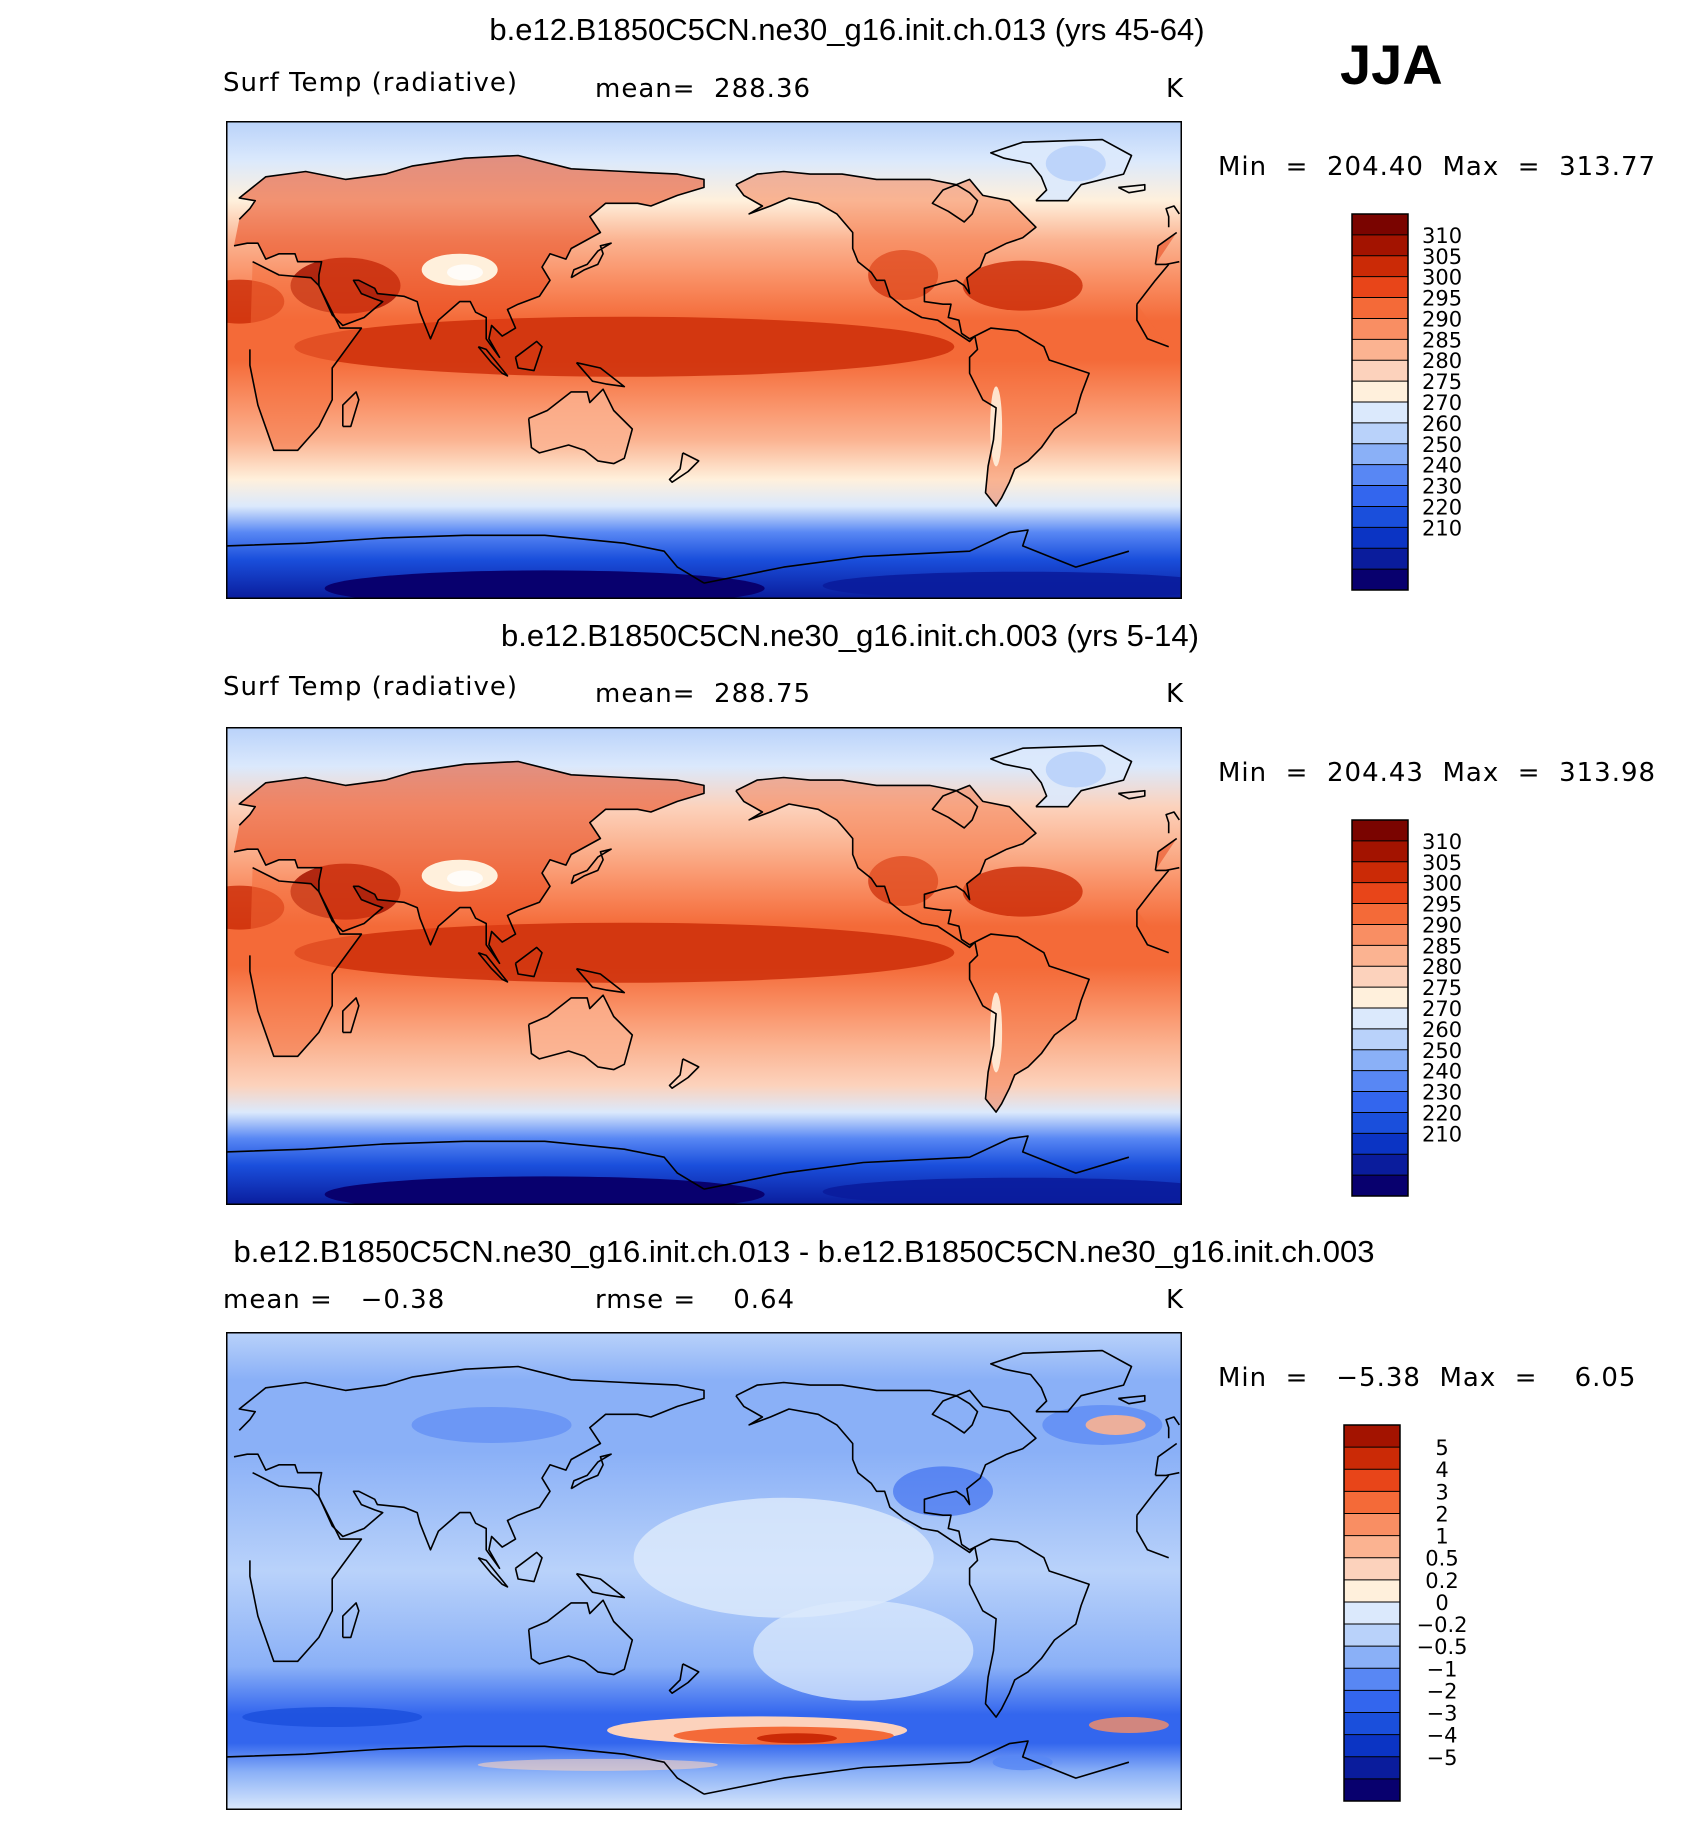  Describe the element at coordinates (600, 374) in the screenshot. I see `coastline-newguinea` at that location.